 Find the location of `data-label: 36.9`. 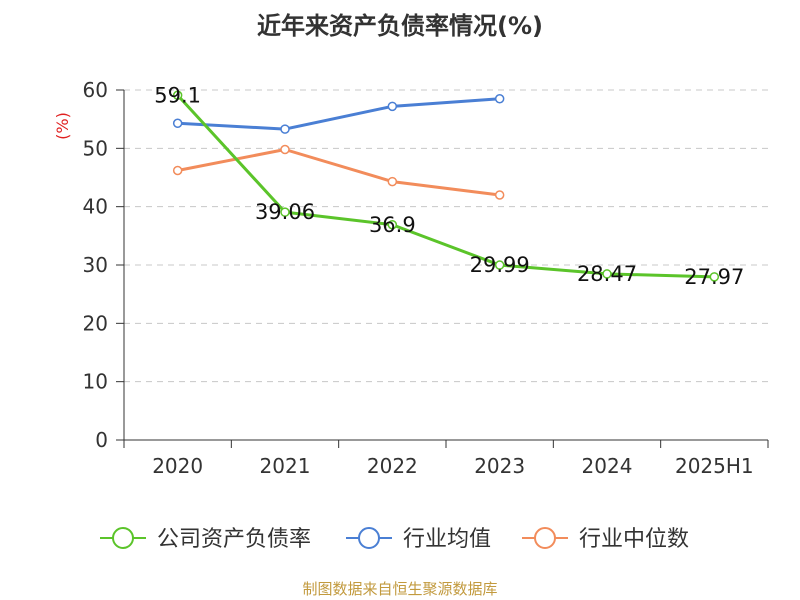

data-label: 36.9 is located at coordinates (392, 225).